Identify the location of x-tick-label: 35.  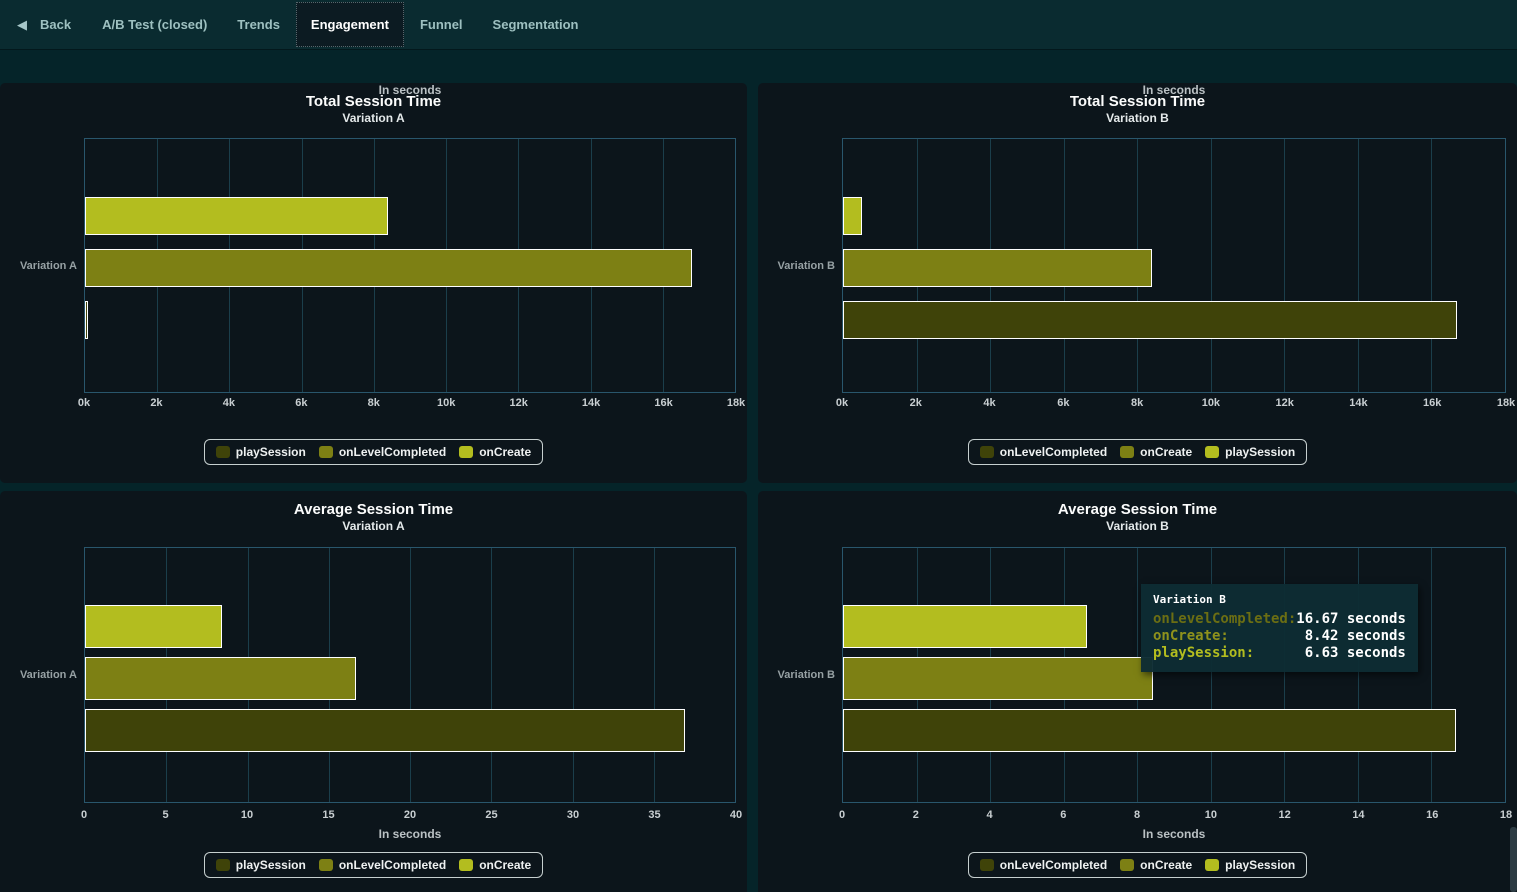
(654, 815).